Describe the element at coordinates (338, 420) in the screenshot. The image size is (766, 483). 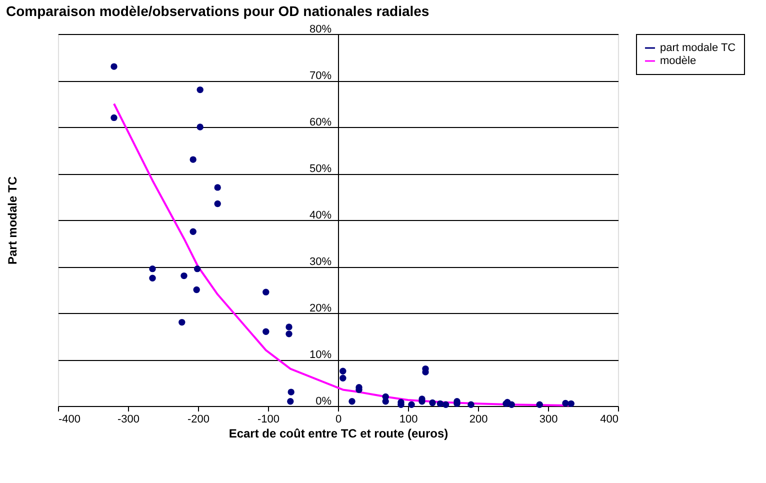
I see `x-tick-label: 0` at that location.